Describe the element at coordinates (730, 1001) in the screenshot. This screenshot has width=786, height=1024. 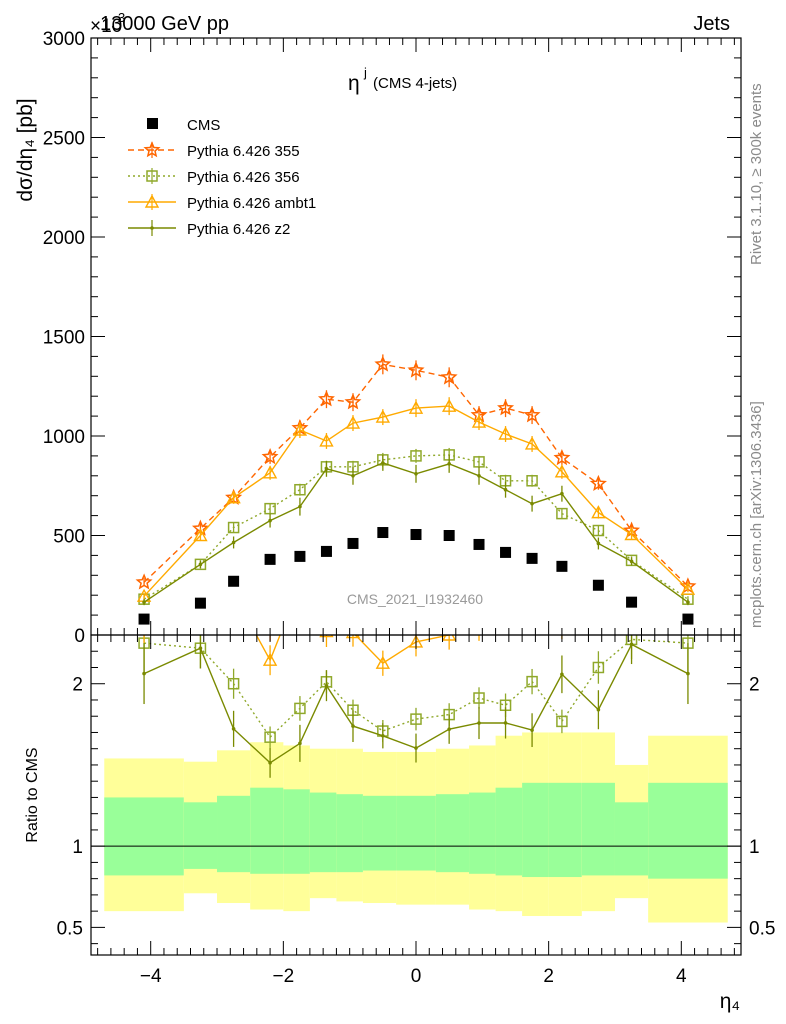
I see `x-axis-label: η₄` at that location.